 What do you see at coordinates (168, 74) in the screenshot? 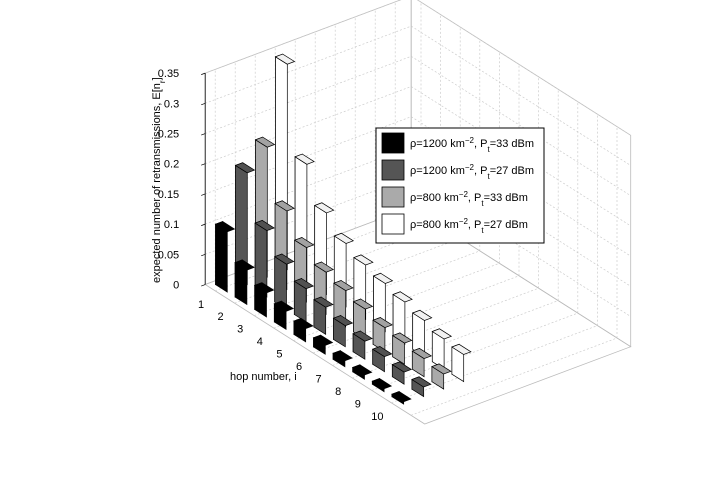
I see `z-tick-label: 0.35` at bounding box center [168, 74].